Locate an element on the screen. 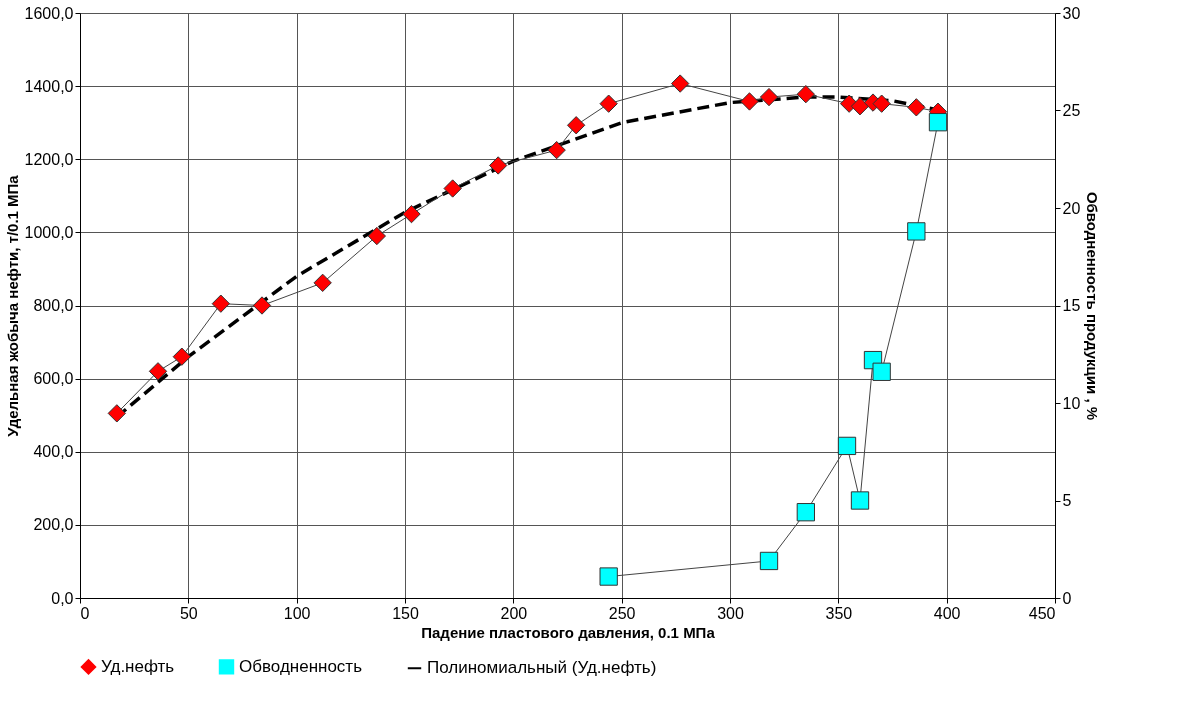 Image resolution: width=1177 pixels, height=709 pixels. y-tick-label: 1000,0 is located at coordinates (49, 232).